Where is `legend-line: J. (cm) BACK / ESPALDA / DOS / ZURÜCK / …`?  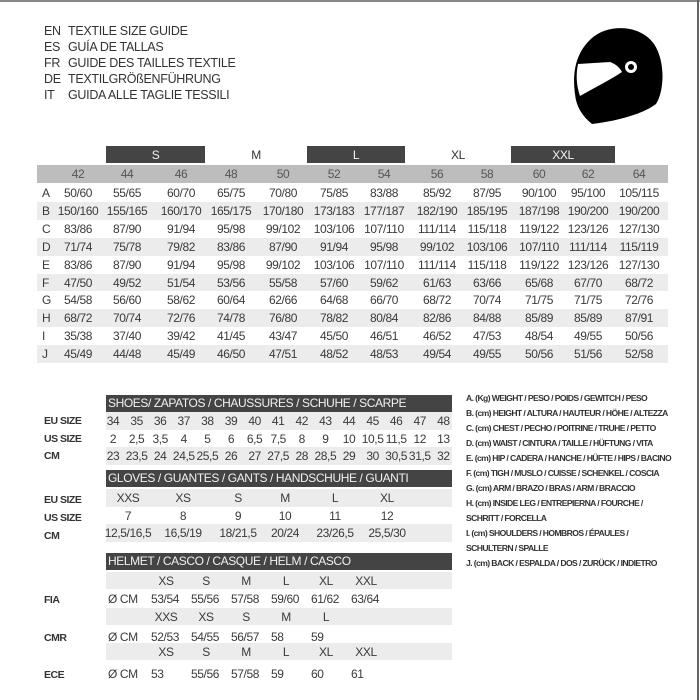 legend-line: J. (cm) BACK / ESPALDA / DOS / ZURÜCK / … is located at coordinates (561, 563).